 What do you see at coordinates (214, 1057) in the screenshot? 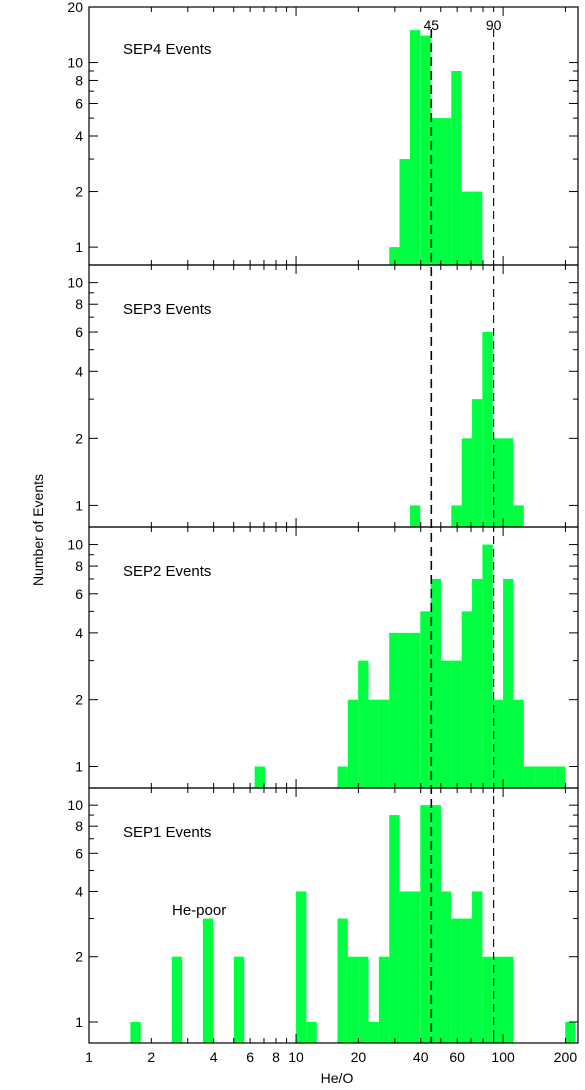
I see `x-tick-label: 4` at bounding box center [214, 1057].